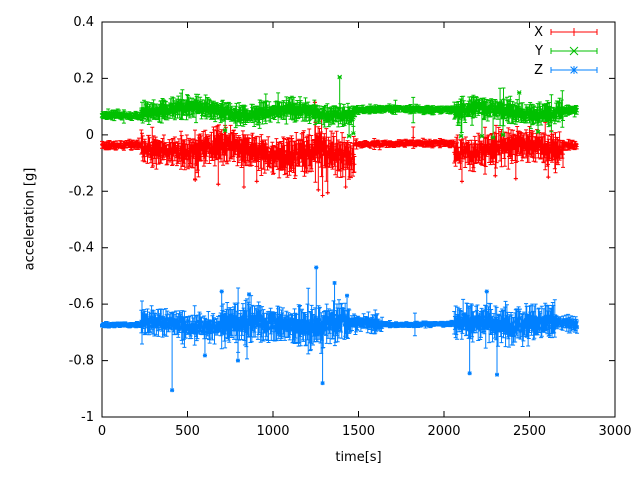 This screenshot has height=480, width=640. What do you see at coordinates (83, 22) in the screenshot?
I see `y-tick-label: 0.4` at bounding box center [83, 22].